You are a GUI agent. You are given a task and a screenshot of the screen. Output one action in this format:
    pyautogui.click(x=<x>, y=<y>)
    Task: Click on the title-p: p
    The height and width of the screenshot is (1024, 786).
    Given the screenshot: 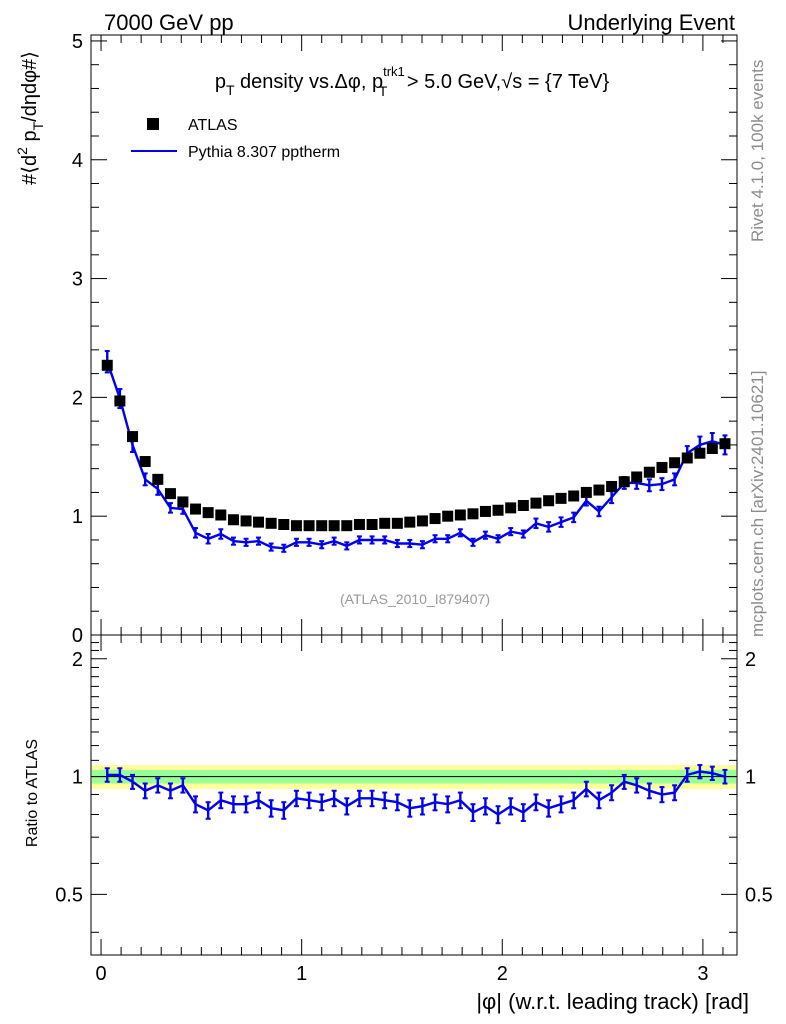 What is the action you would take?
    pyautogui.click(x=220, y=82)
    